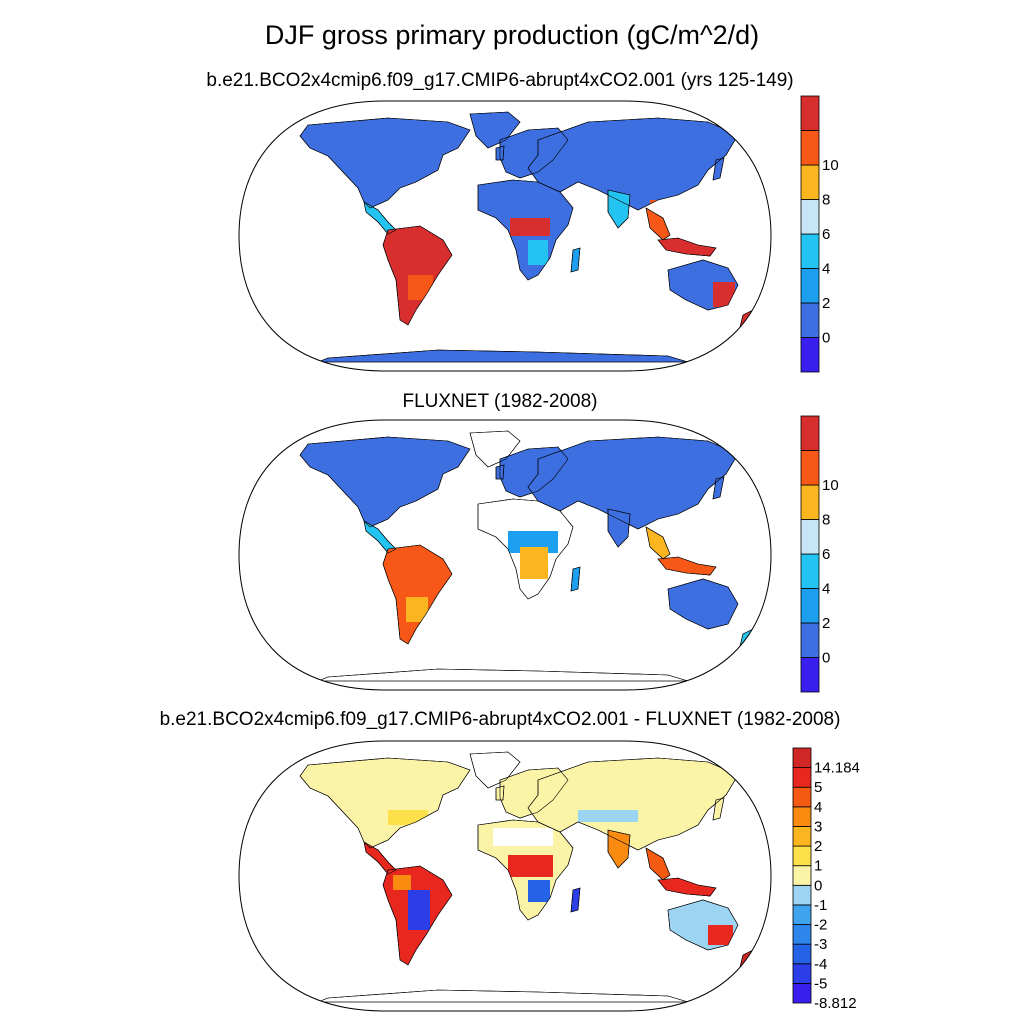 This screenshot has width=1024, height=1024. Describe the element at coordinates (512, 35) in the screenshot. I see `figure-title: DJF gross primary production (gC/m^2/d)` at that location.